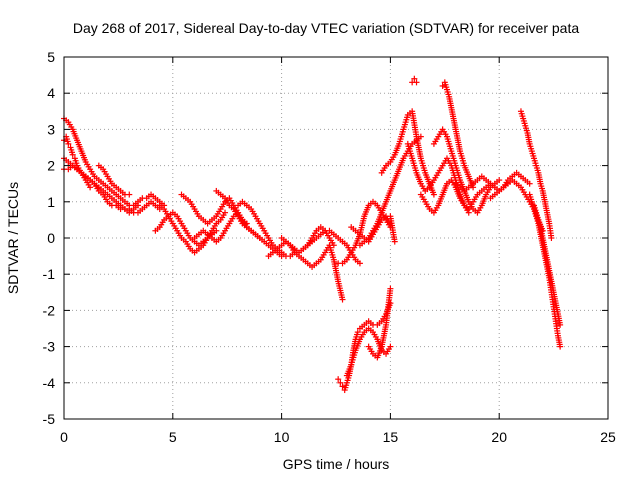  Describe the element at coordinates (51, 57) in the screenshot. I see `y-tick-label: 5` at that location.